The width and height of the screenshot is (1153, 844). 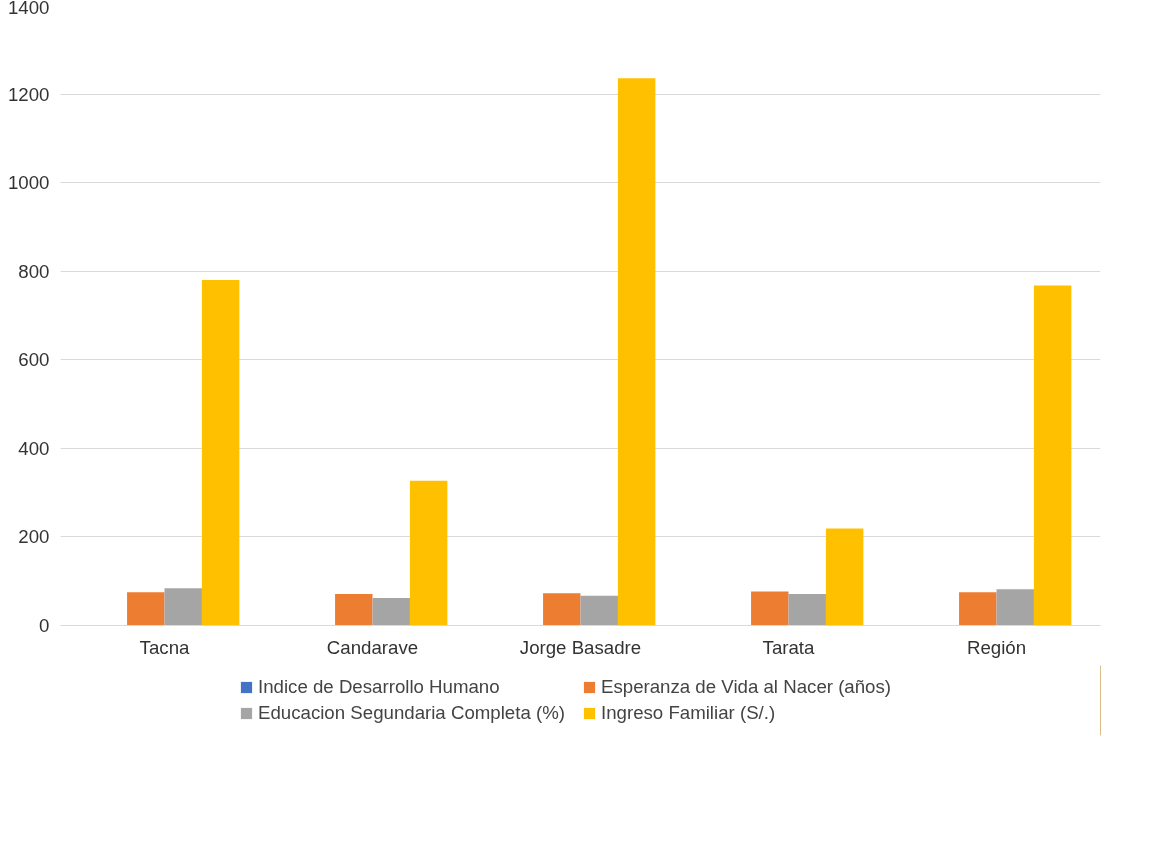 I want to click on y-tick-label: 800, so click(x=34, y=271).